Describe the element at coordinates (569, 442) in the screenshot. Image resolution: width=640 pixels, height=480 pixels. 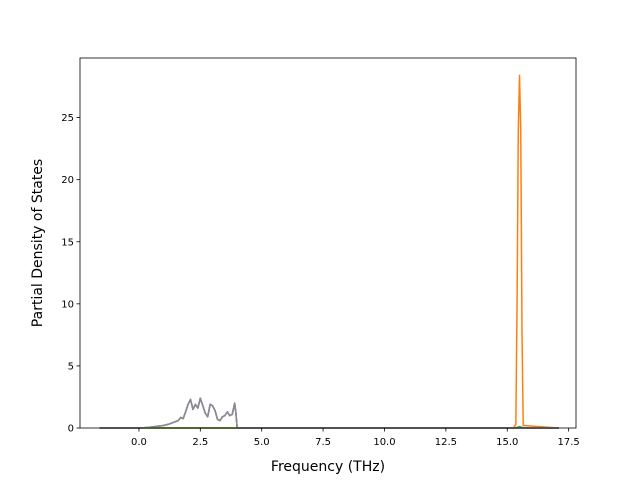
I see `x-tick-label: 17.5` at that location.